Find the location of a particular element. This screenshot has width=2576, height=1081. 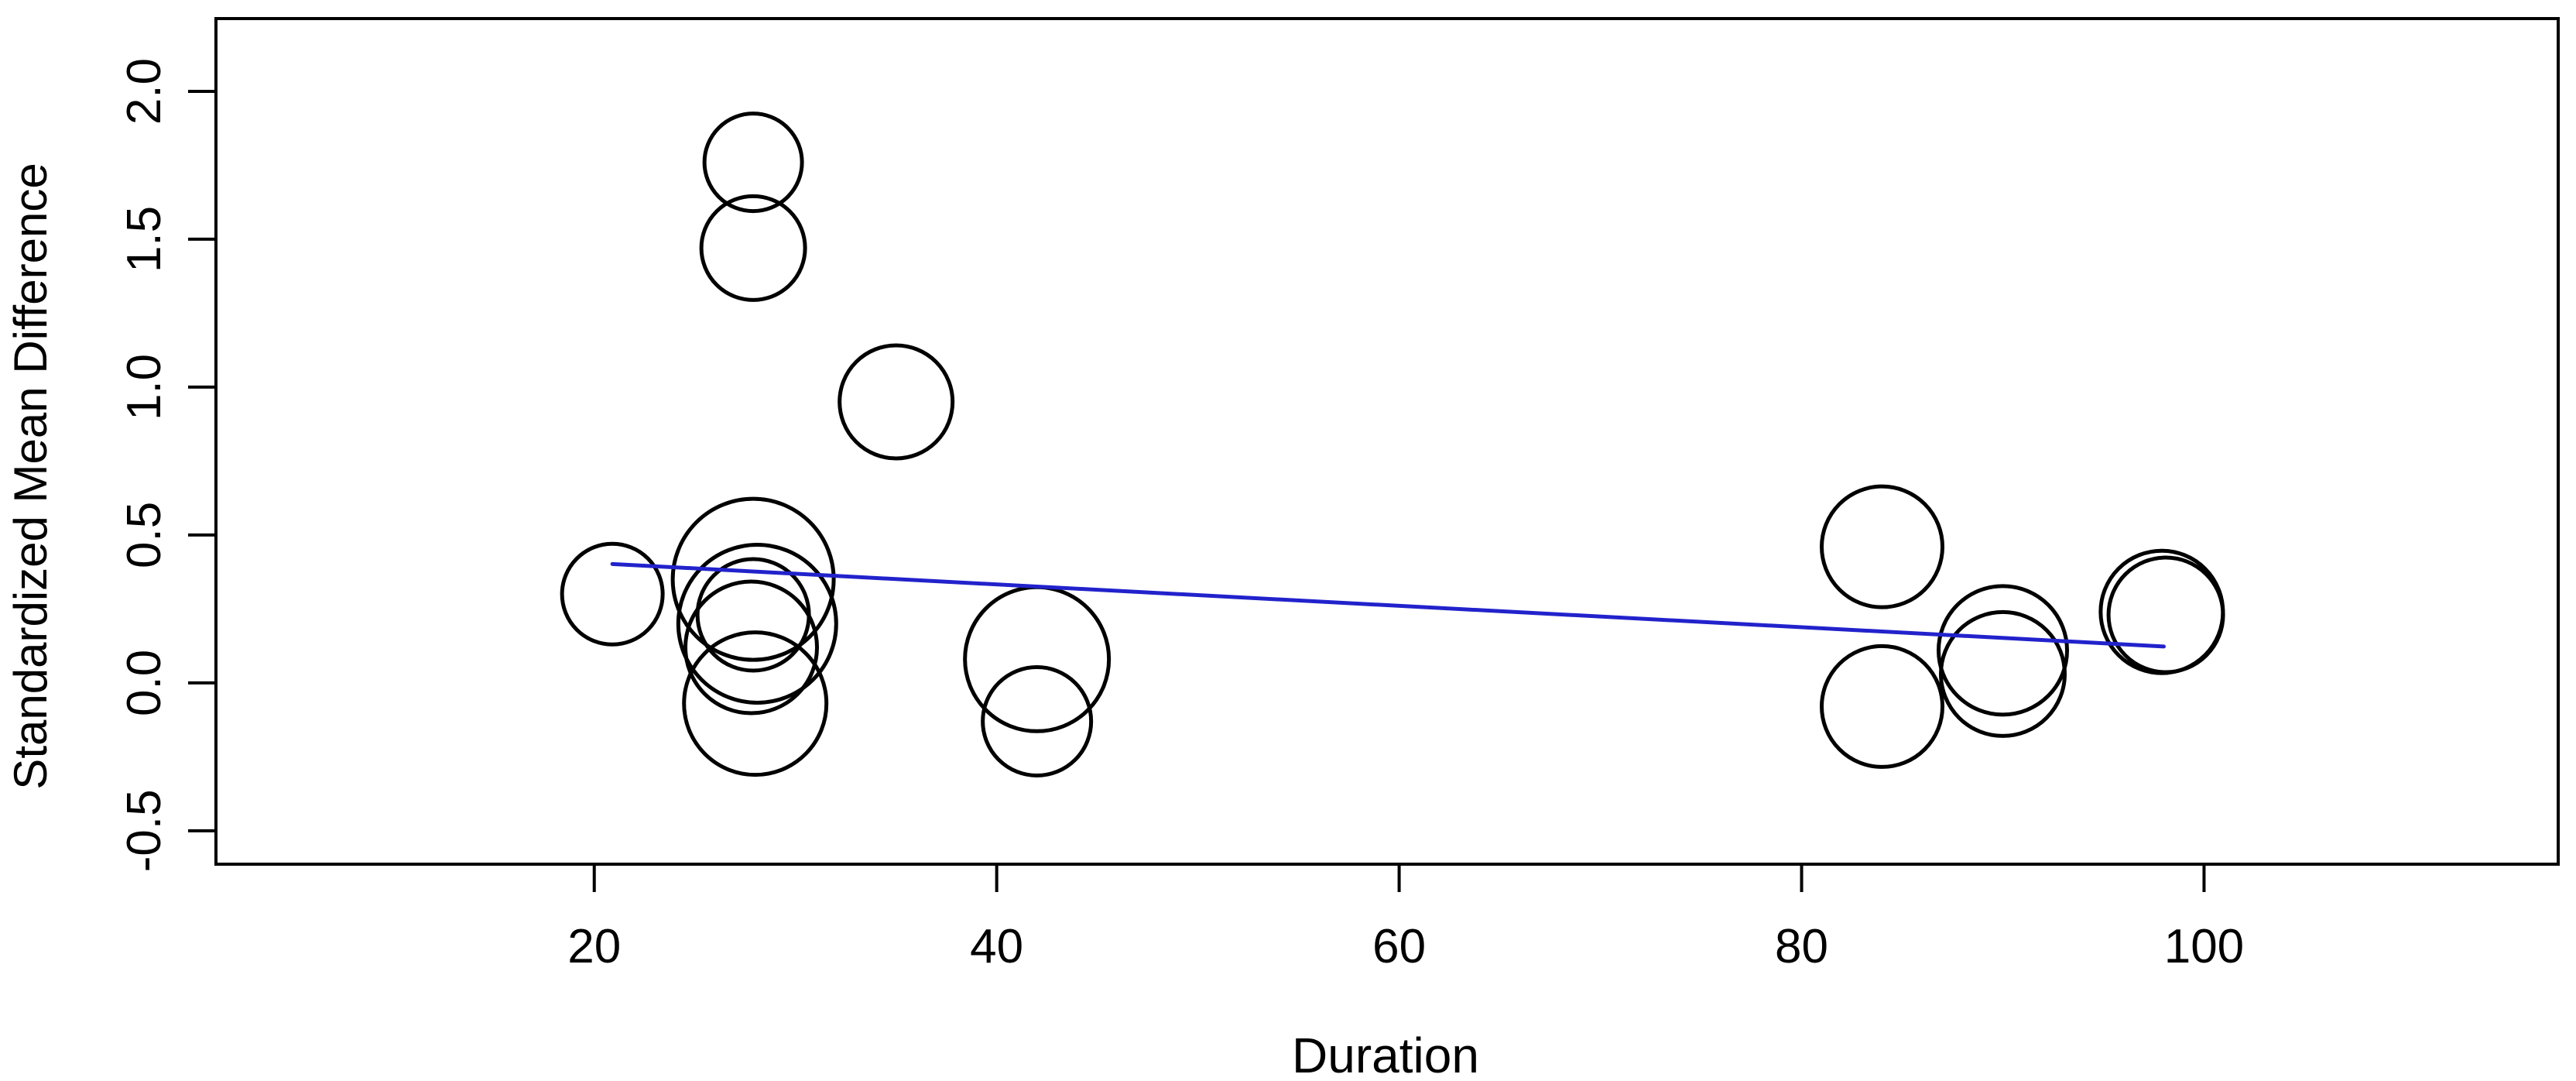

y-tick-label: -0.5 is located at coordinates (144, 830).